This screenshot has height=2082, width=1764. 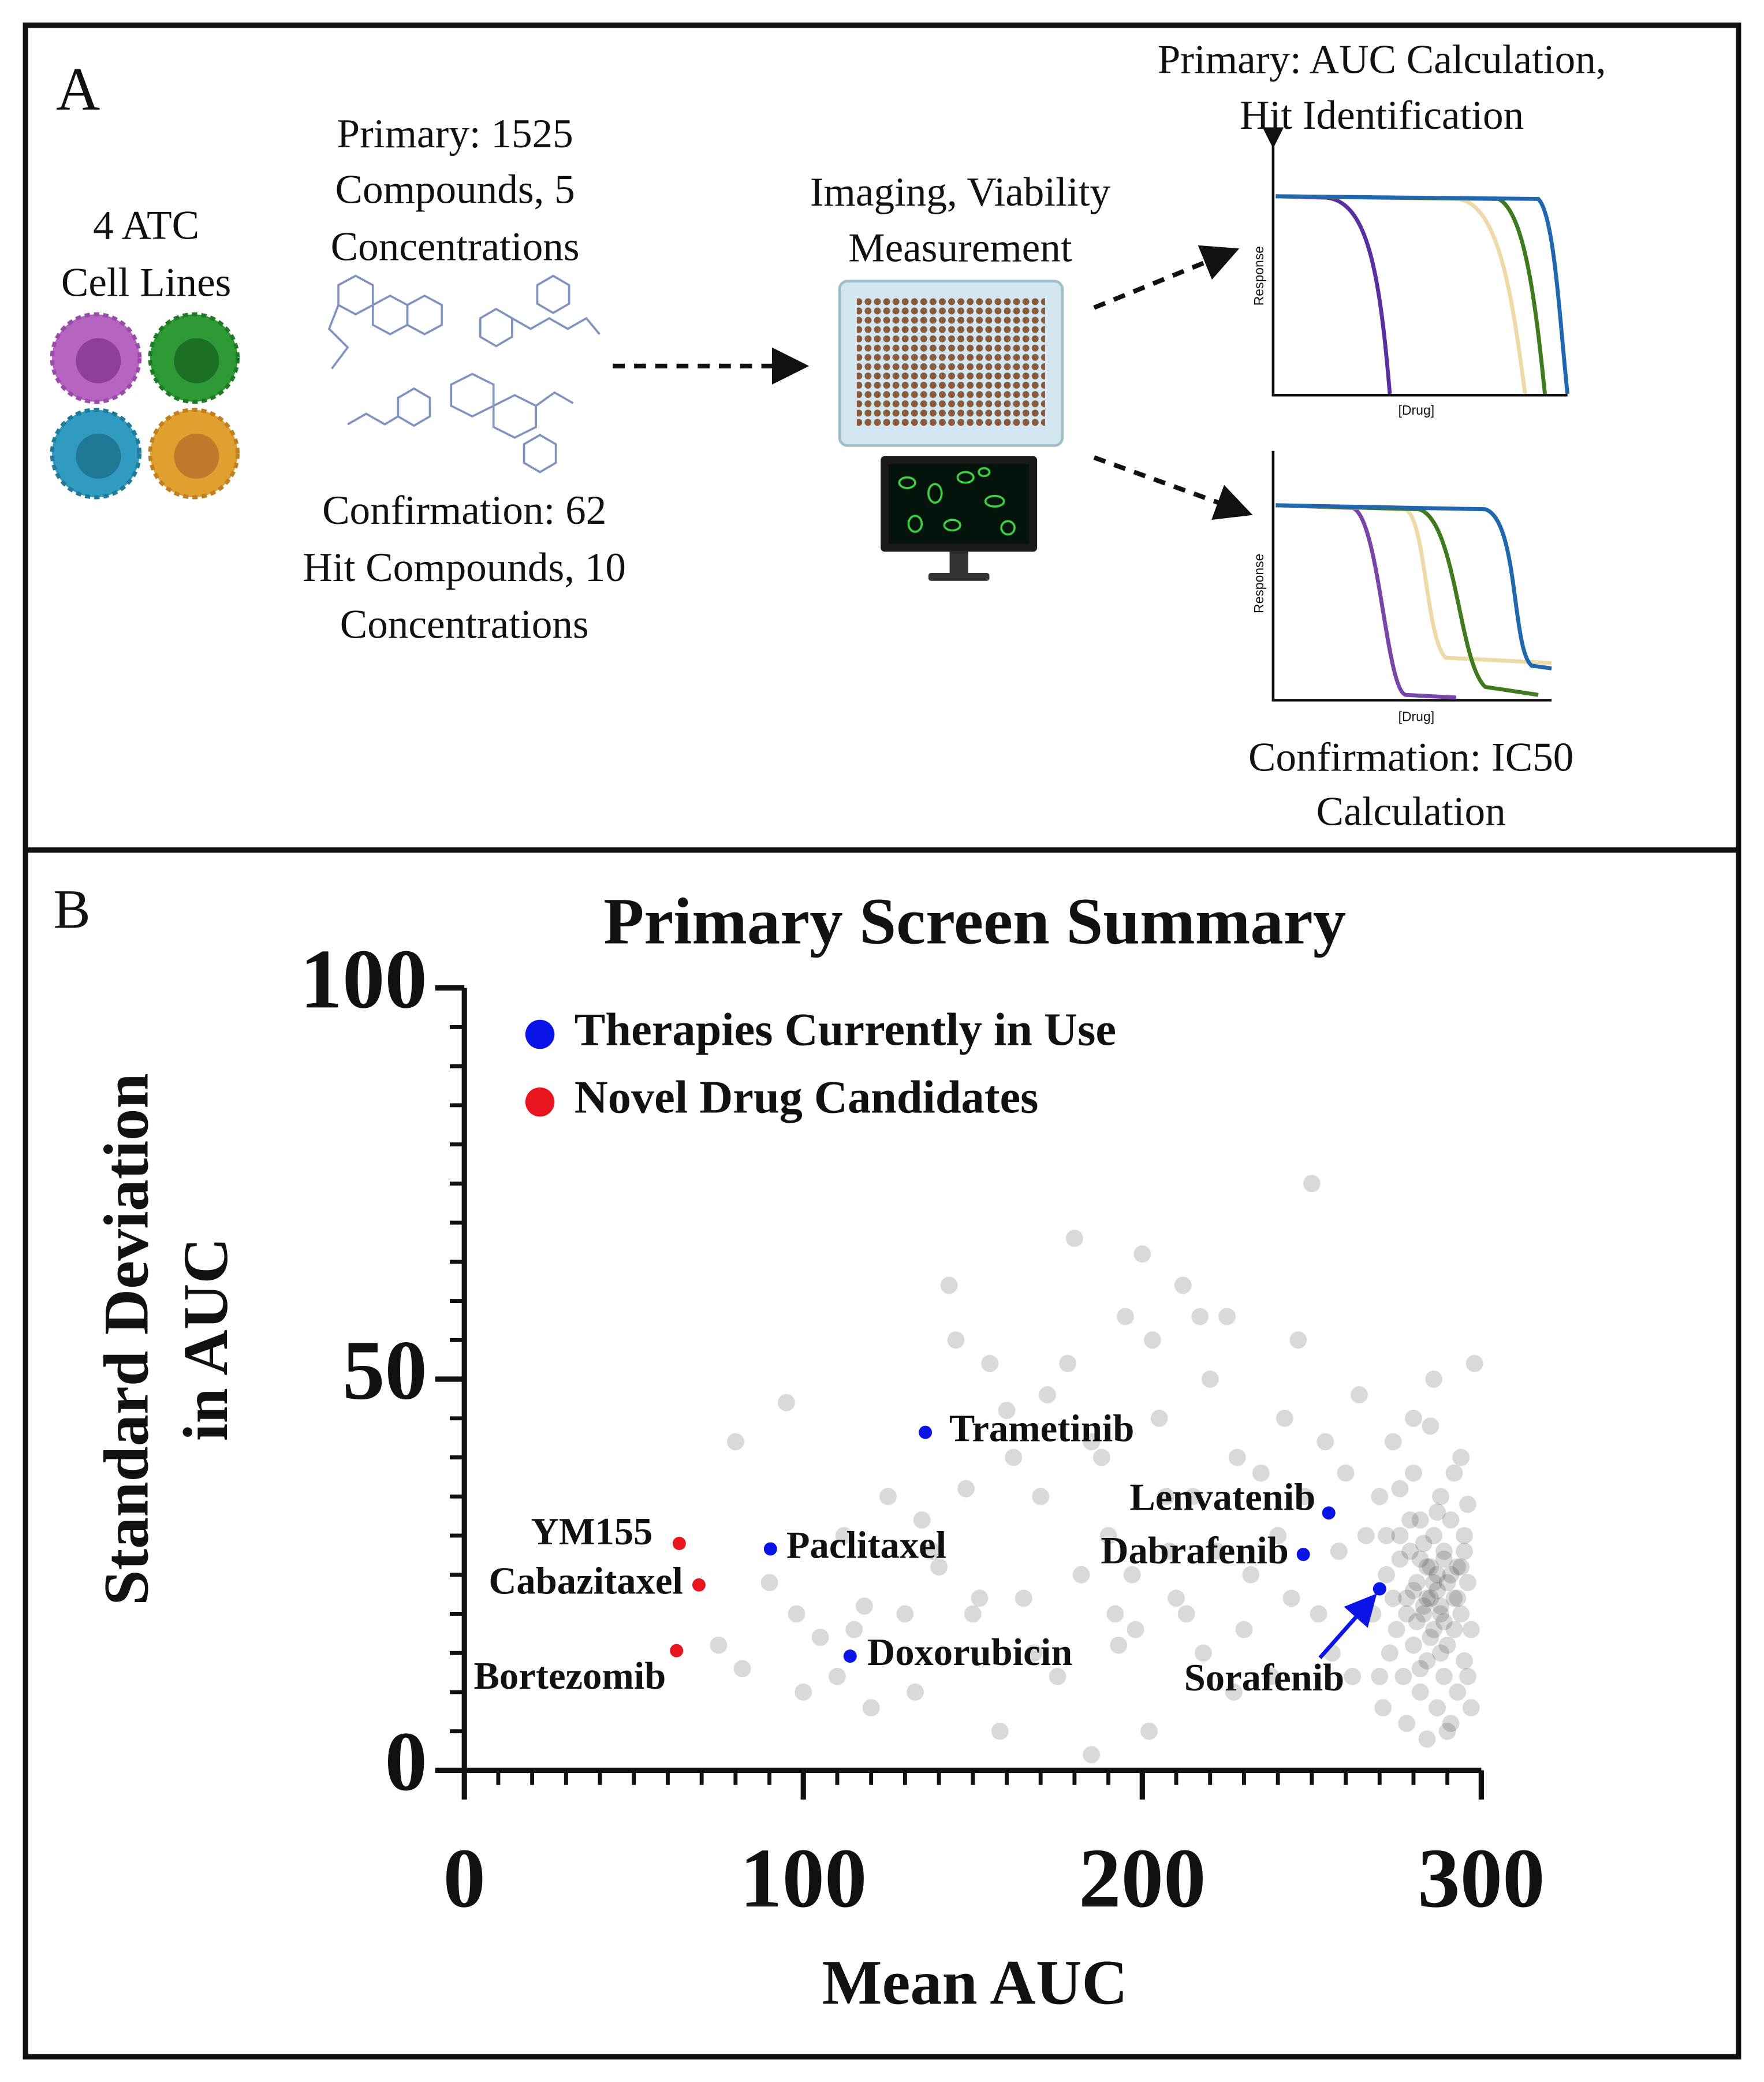 I want to click on monitor-icon, so click(x=959, y=518).